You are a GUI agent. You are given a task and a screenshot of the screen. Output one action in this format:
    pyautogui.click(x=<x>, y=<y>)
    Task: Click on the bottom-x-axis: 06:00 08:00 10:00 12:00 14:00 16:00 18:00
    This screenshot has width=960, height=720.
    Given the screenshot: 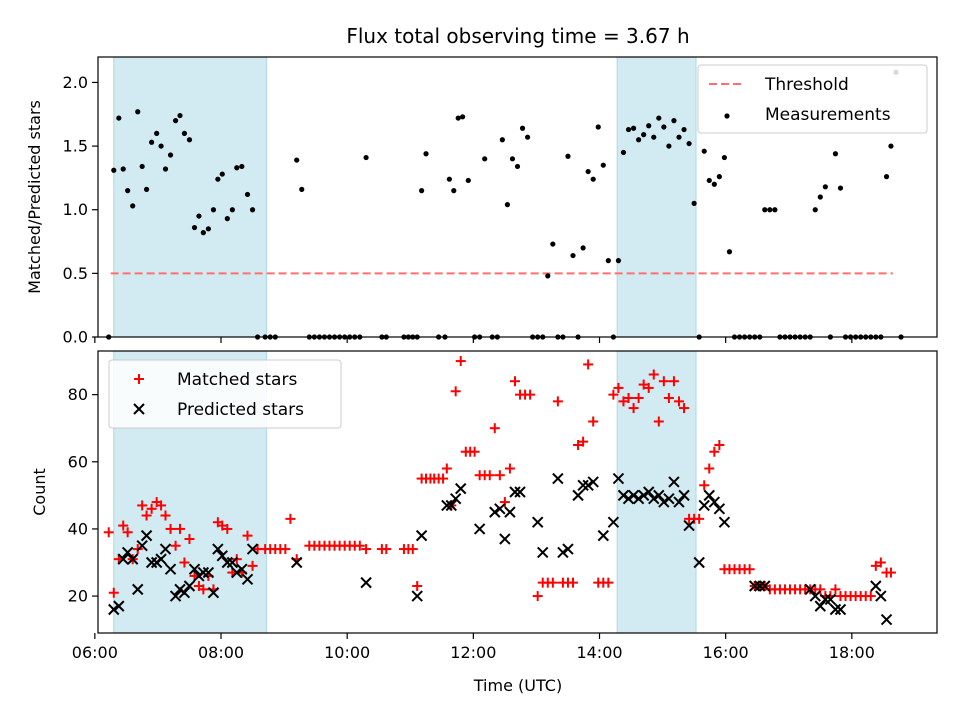 What is the action you would take?
    pyautogui.click(x=473, y=647)
    